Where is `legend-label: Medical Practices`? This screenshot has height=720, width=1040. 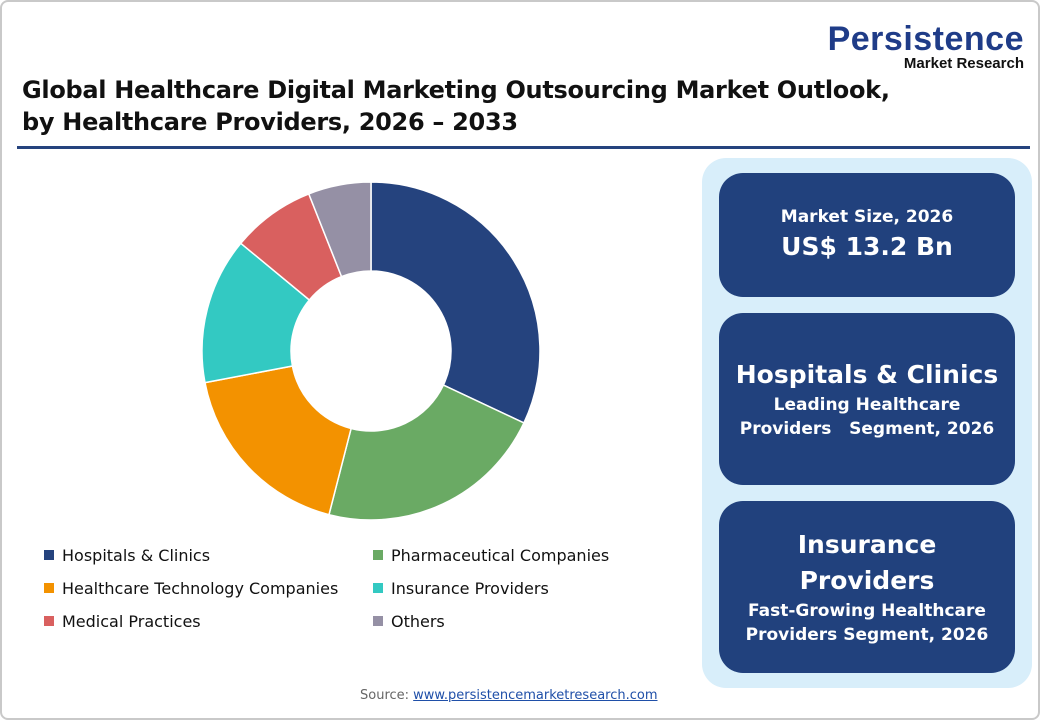
legend-label: Medical Practices is located at coordinates (131, 621).